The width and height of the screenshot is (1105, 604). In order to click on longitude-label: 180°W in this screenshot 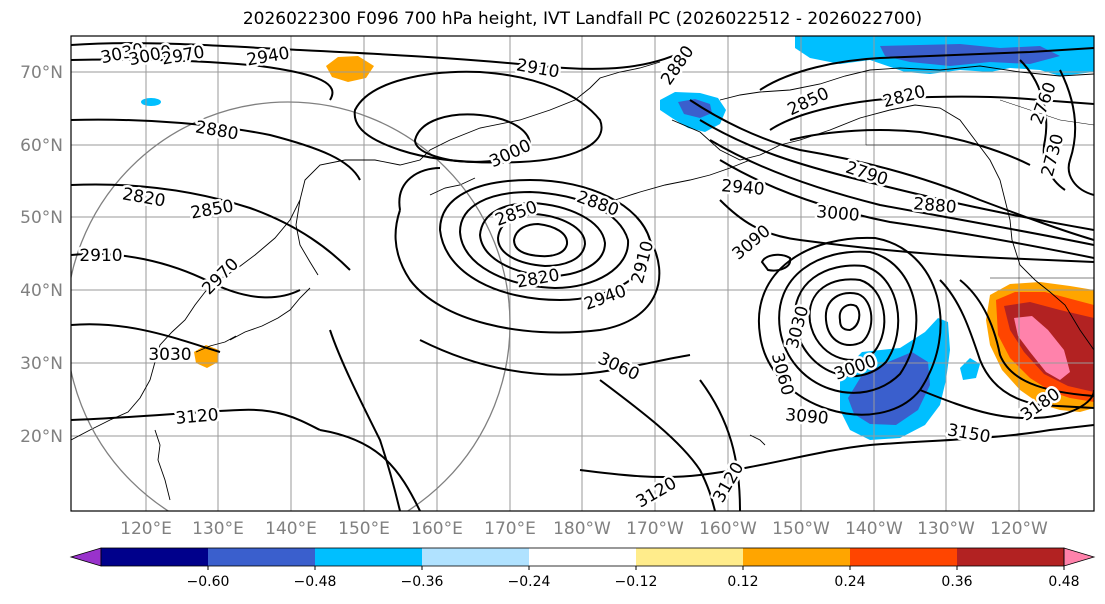, I will do `click(582, 529)`.